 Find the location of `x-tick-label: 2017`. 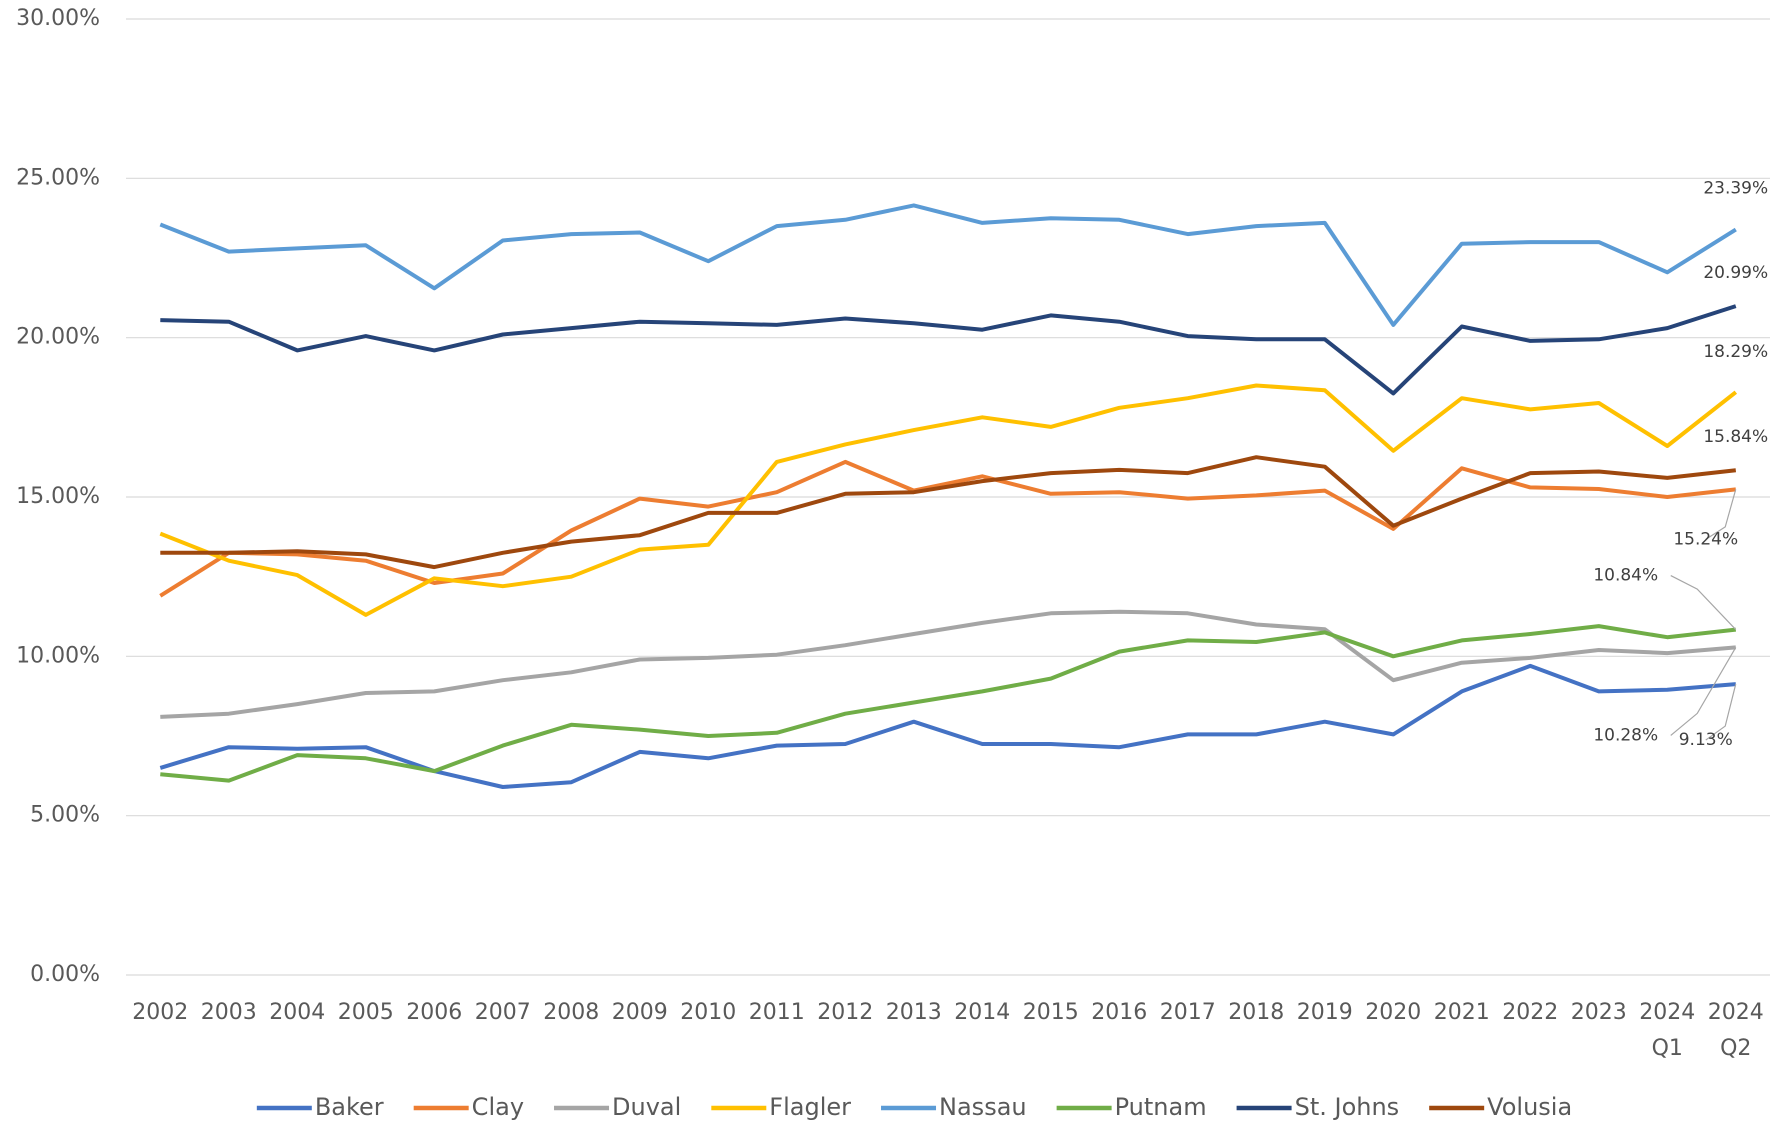

x-tick-label: 2017 is located at coordinates (1188, 1012).